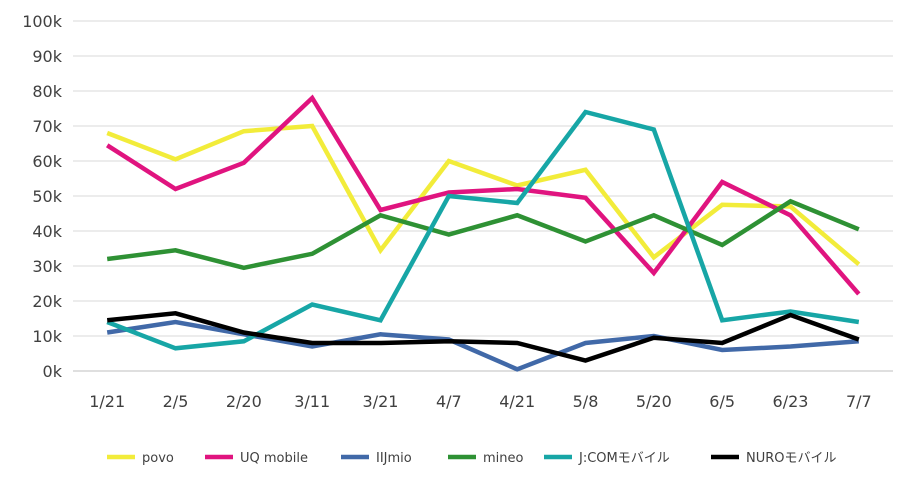 This screenshot has height=495, width=906. I want to click on y-tick-label: 100k, so click(42, 21).